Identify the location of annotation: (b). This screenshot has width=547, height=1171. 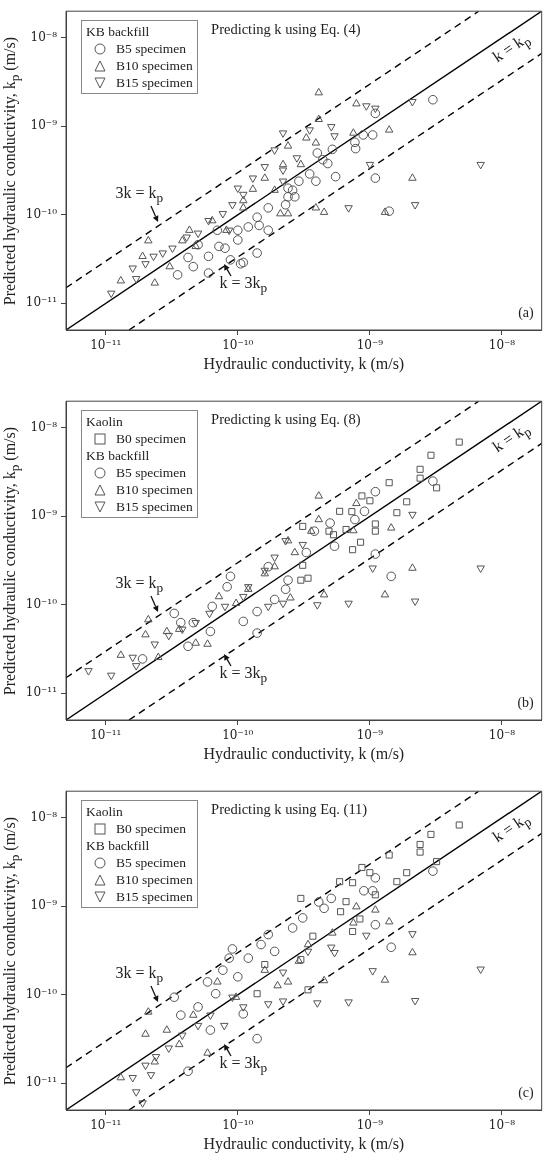
(525, 702).